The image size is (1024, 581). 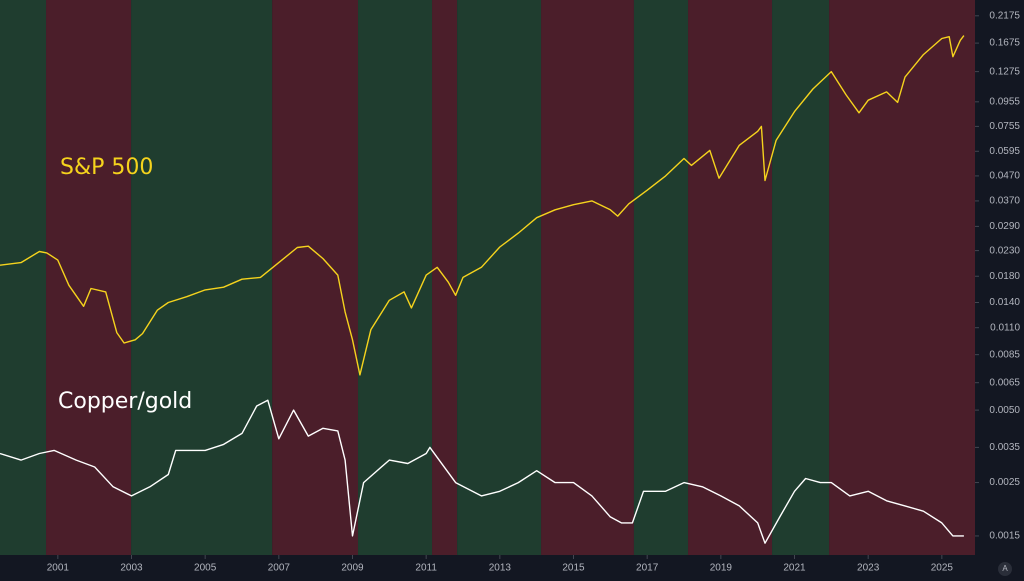 I want to click on series-label: Copper/gold, so click(x=125, y=401).